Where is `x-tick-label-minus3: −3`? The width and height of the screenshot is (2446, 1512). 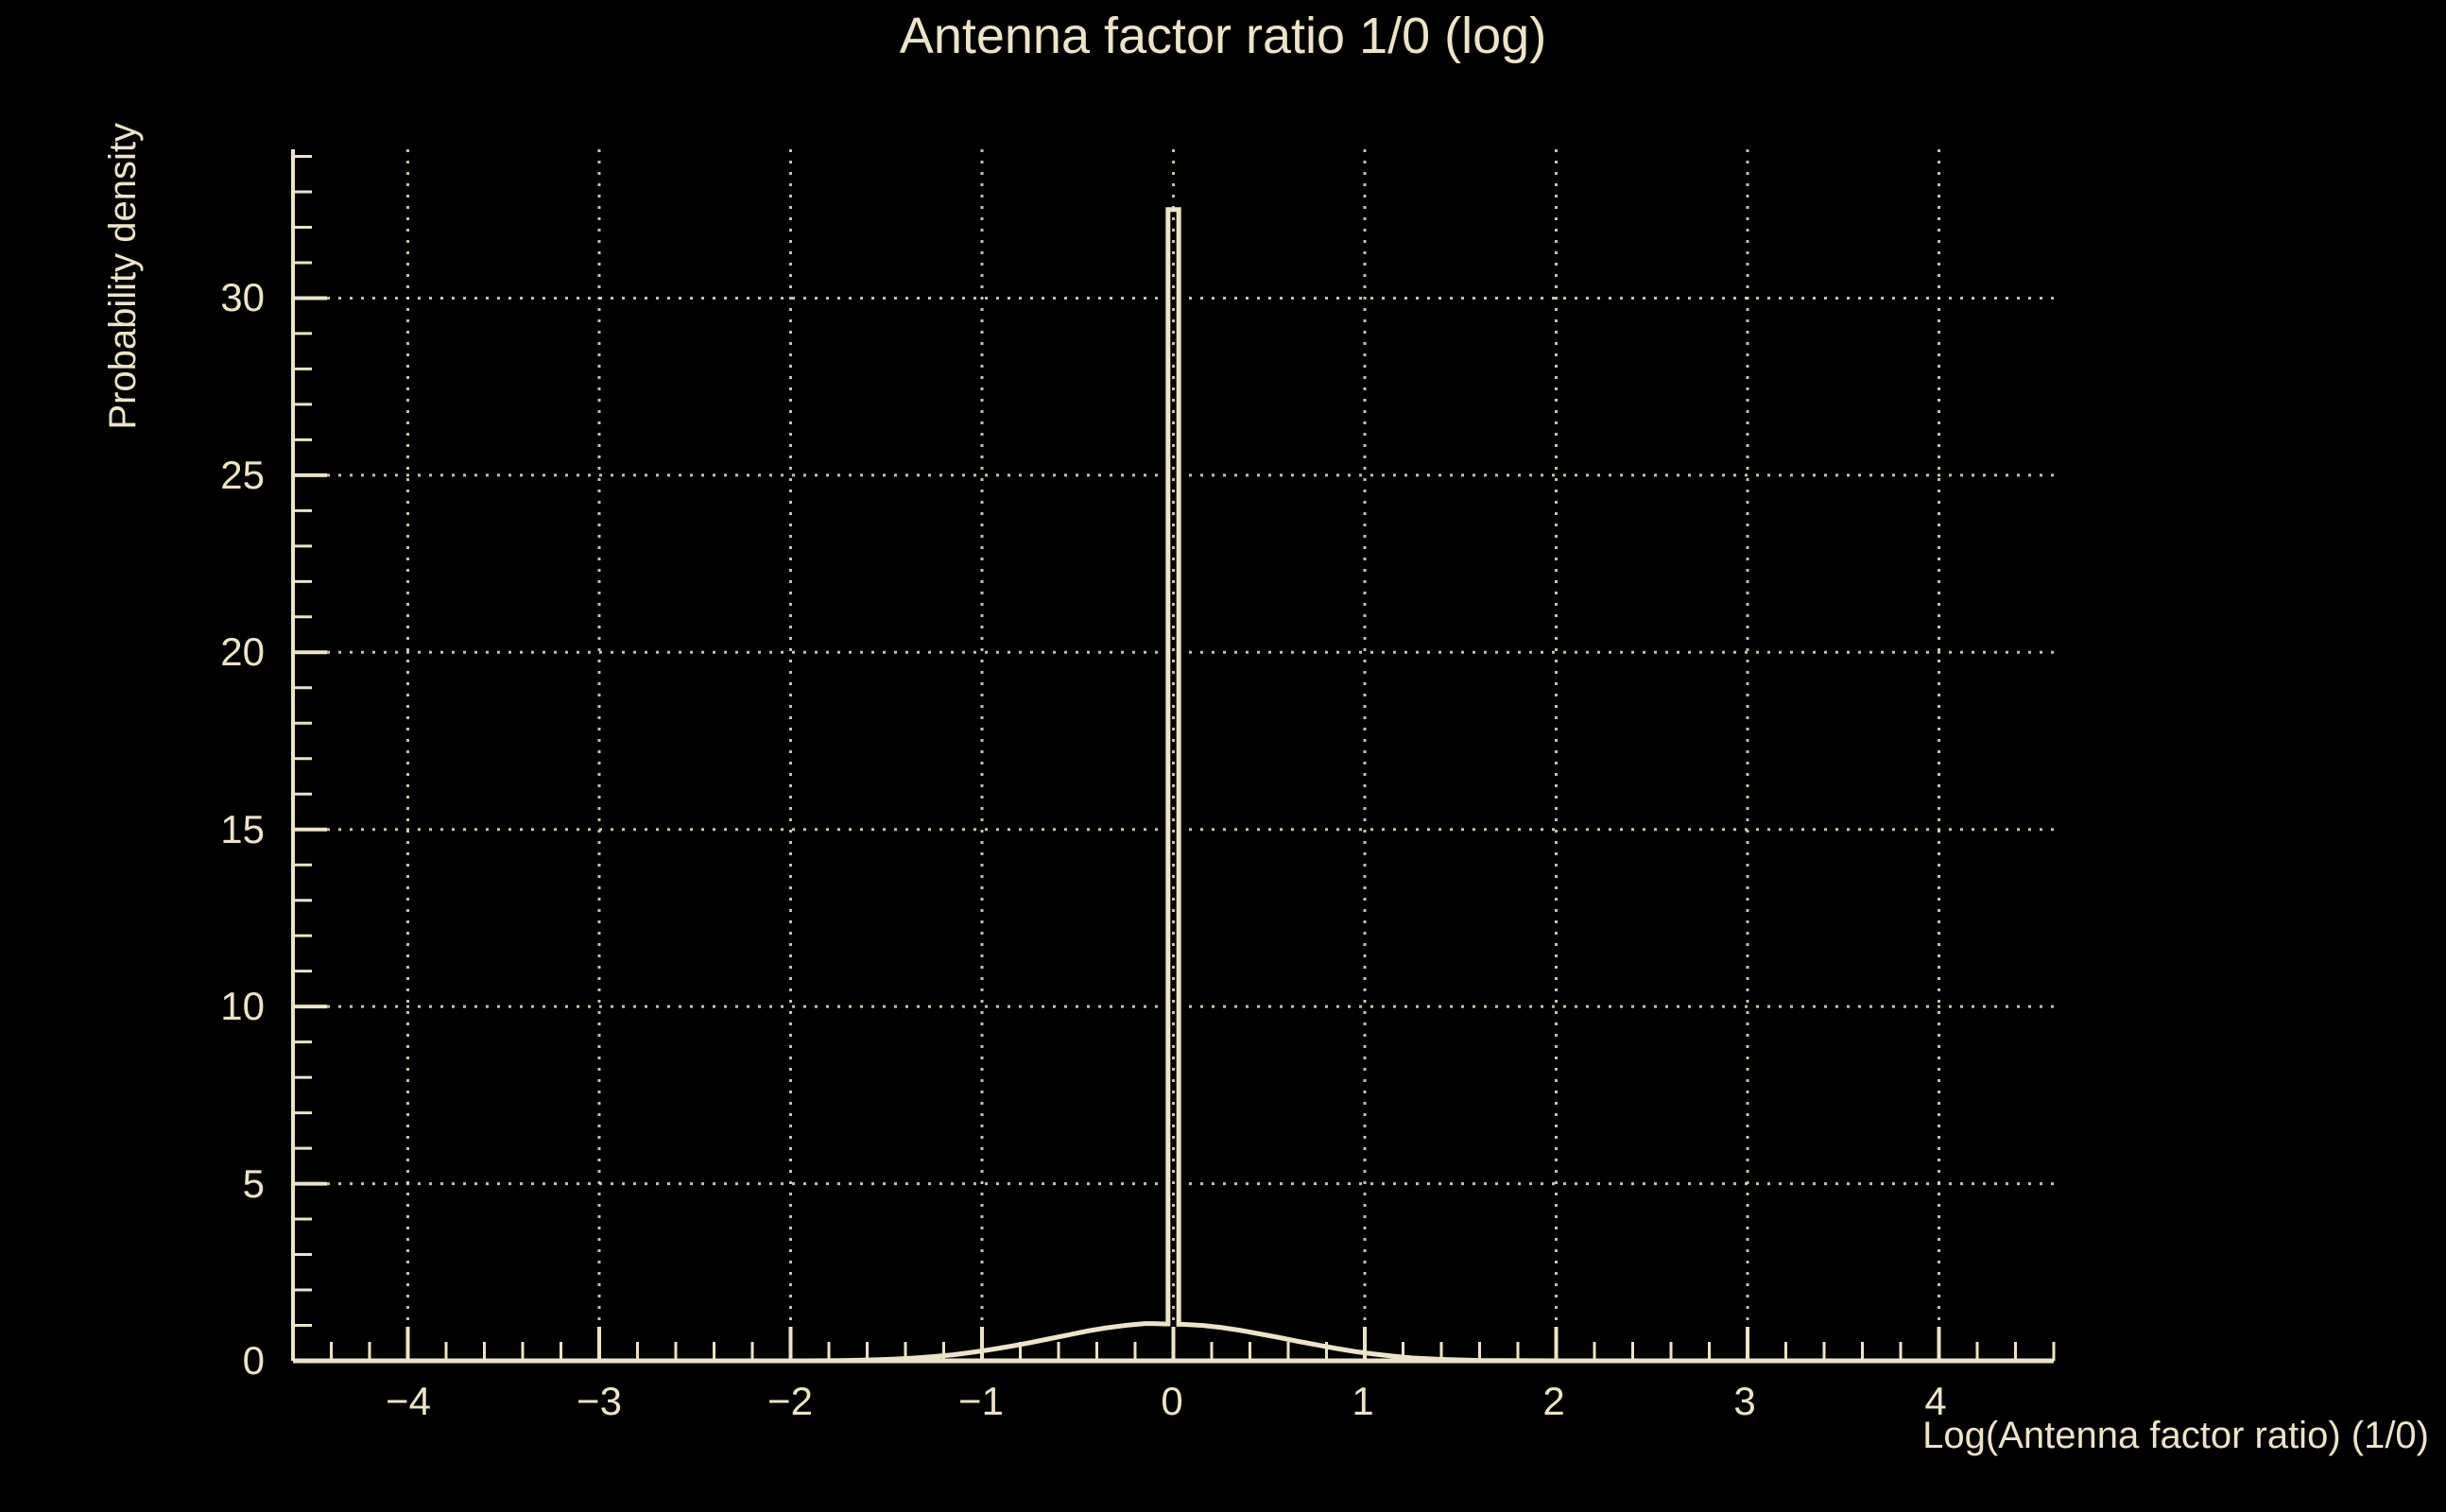 x-tick-label-minus3: −3 is located at coordinates (599, 1401).